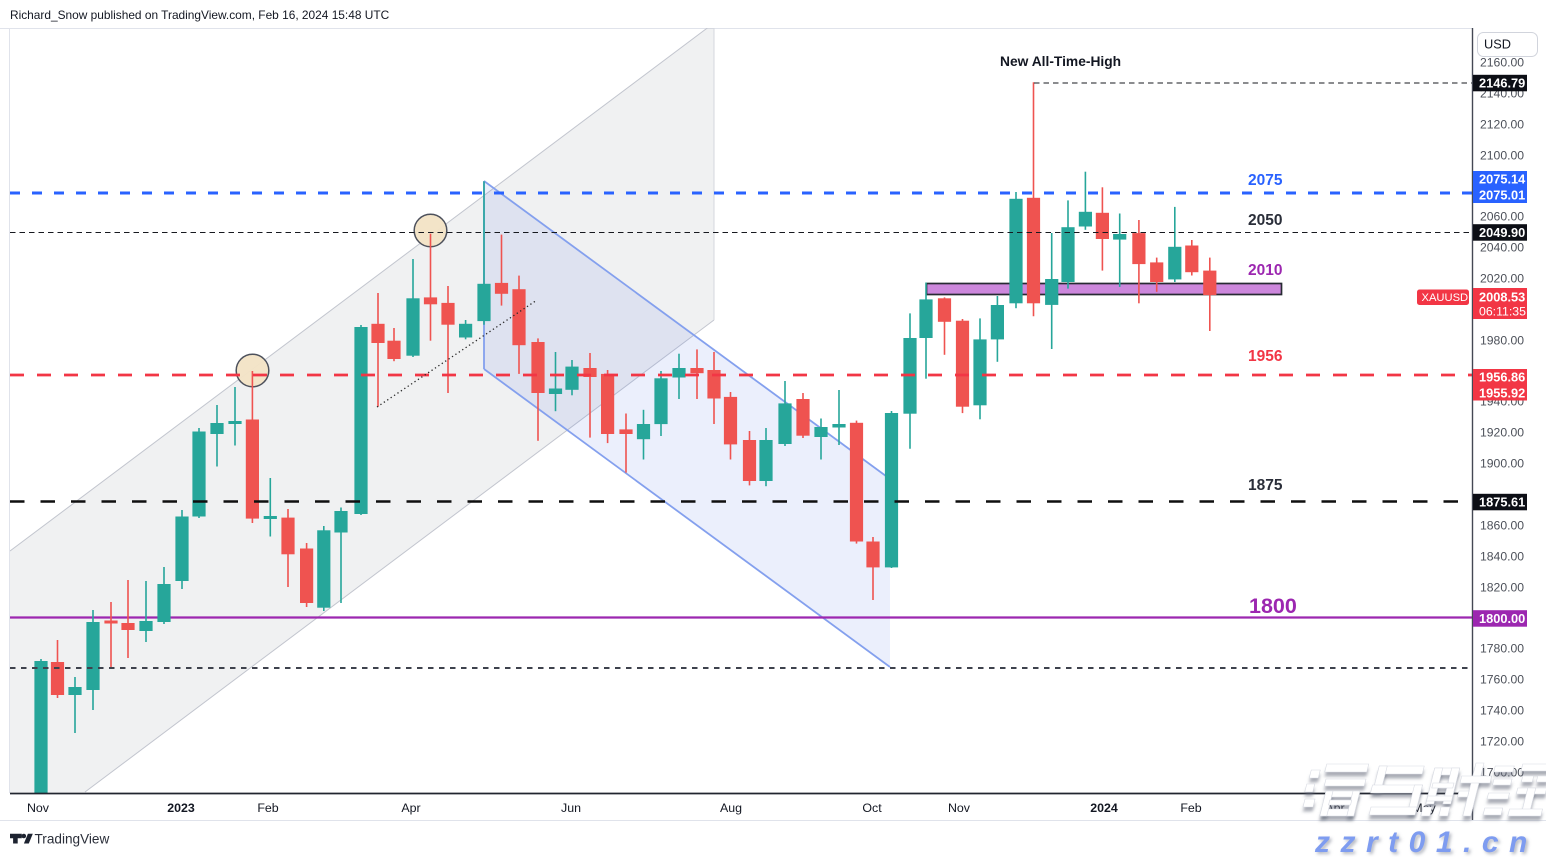 The image size is (1546, 862). I want to click on svg-text: XAUUSD, so click(1445, 298).